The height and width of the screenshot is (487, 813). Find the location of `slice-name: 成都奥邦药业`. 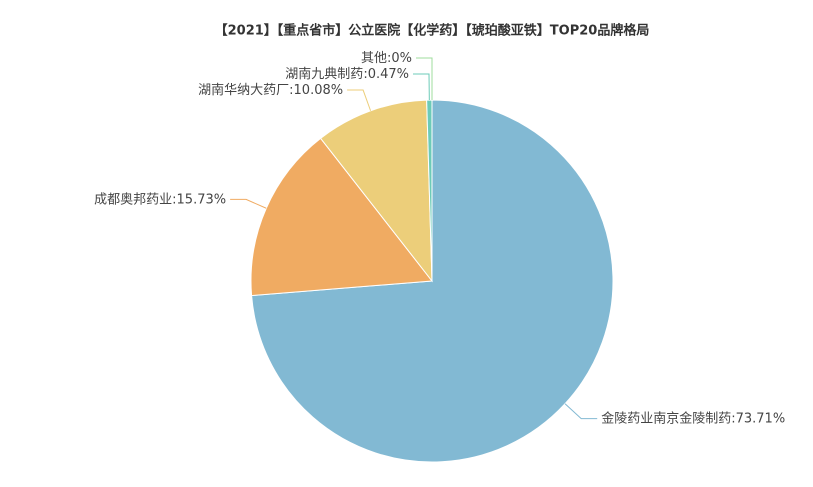

slice-name: 成都奥邦药业 is located at coordinates (133, 199).